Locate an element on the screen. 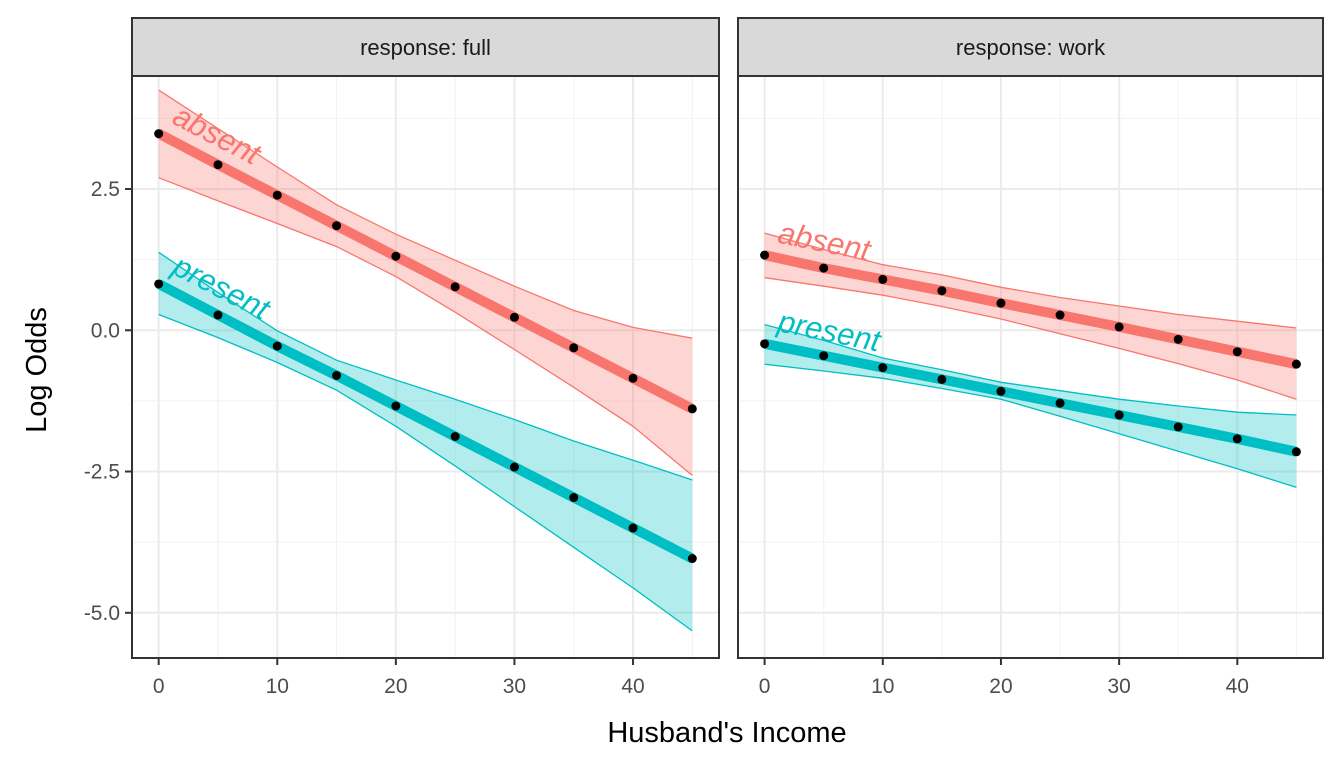 The width and height of the screenshot is (1344, 773). y-tick-label: 0.0 is located at coordinates (105, 330).